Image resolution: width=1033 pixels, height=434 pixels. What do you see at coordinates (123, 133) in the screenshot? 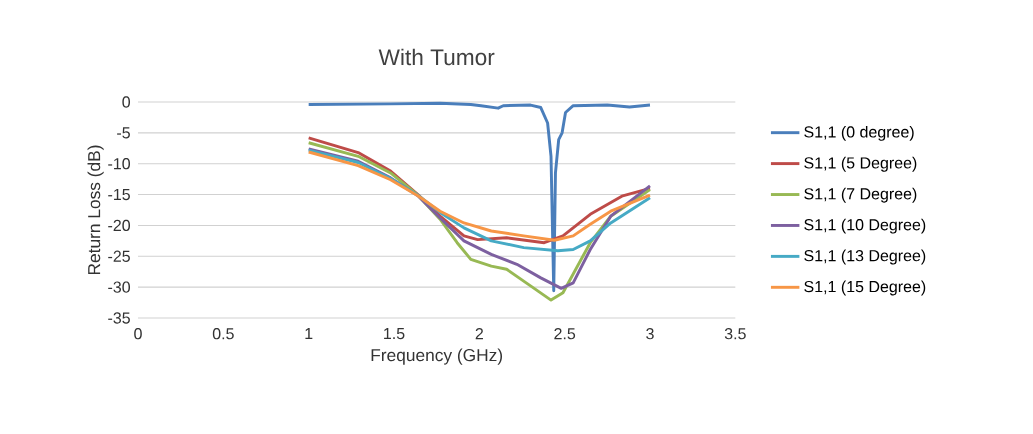
I see `y-tick-label: -5` at bounding box center [123, 133].